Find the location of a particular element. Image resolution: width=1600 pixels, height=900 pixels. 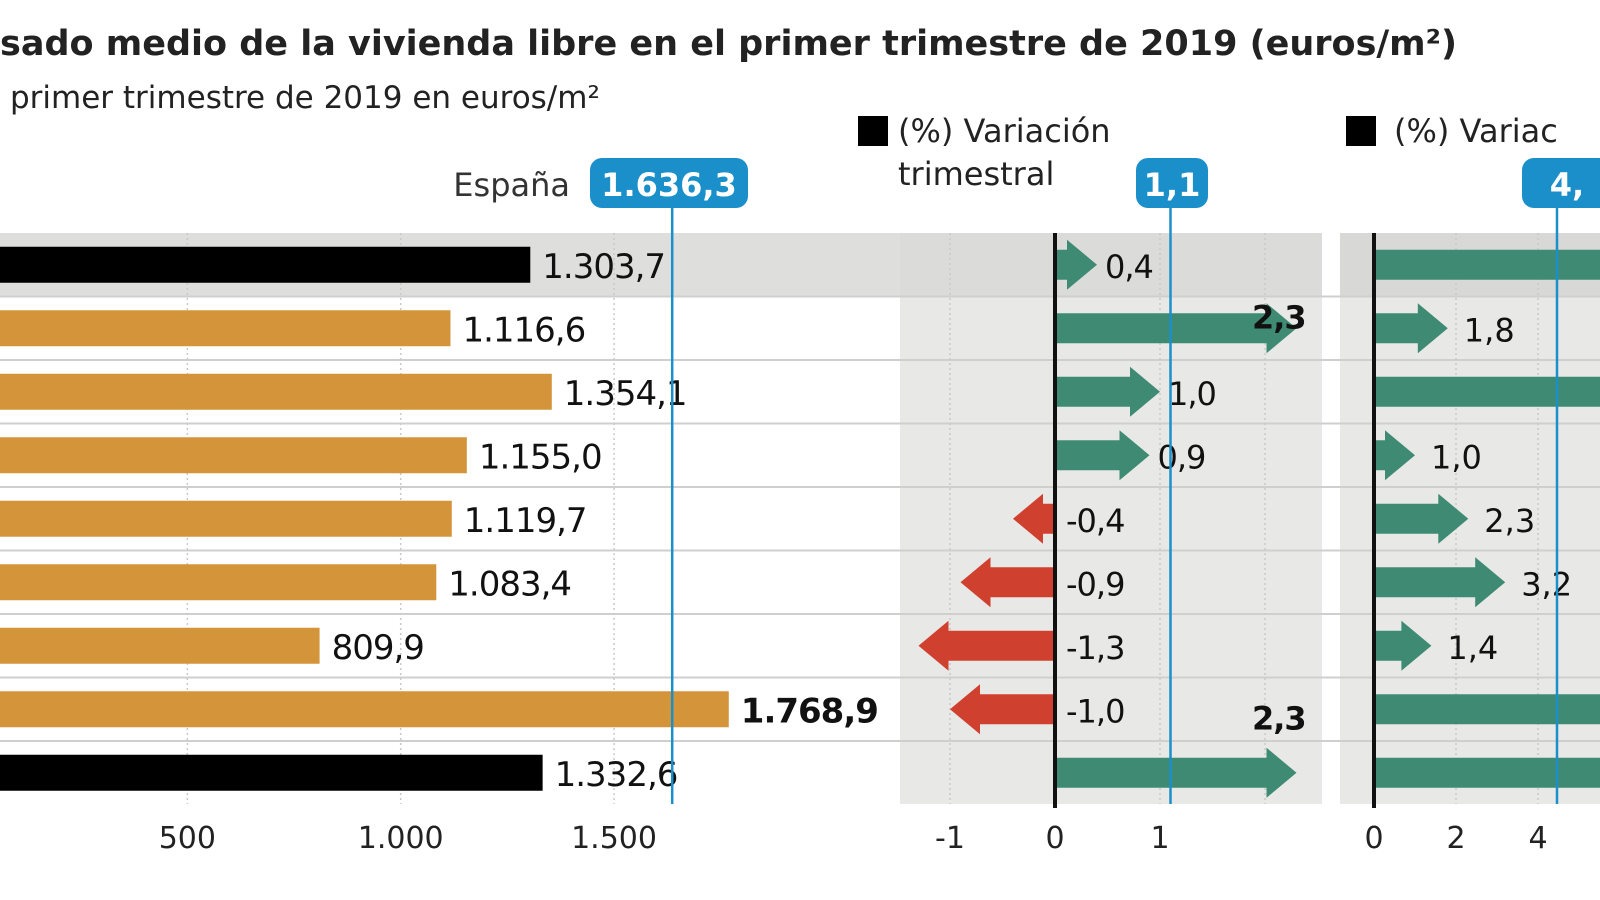

x-tick-label: 500 is located at coordinates (187, 838).